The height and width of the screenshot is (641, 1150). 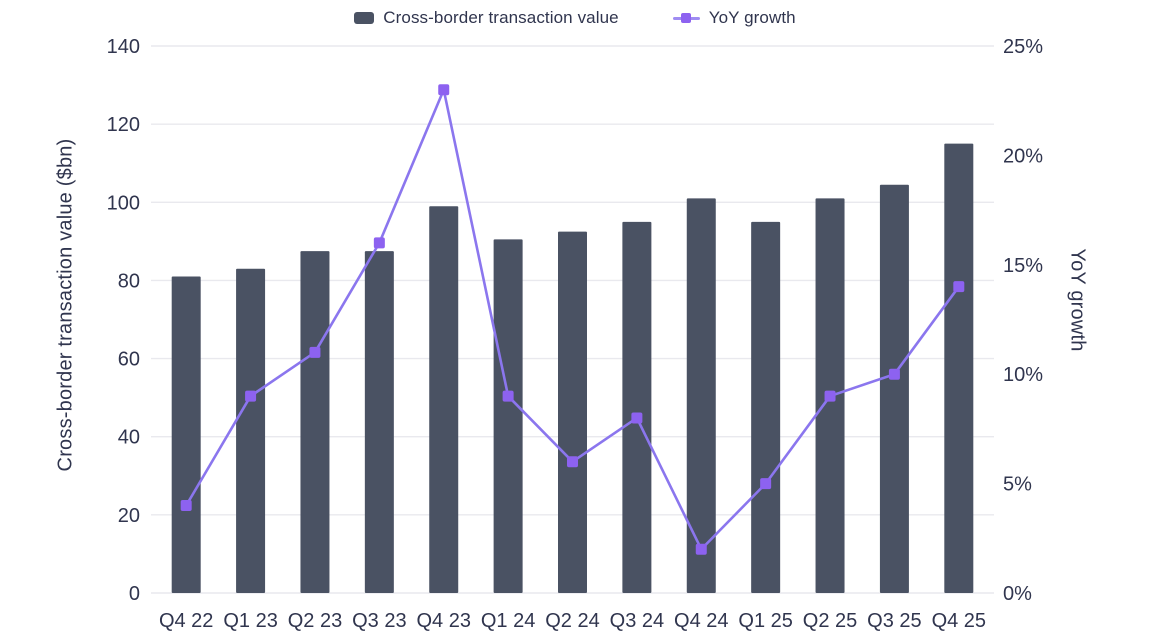 What do you see at coordinates (123, 125) in the screenshot?
I see `y-left-tick-label: 120` at bounding box center [123, 125].